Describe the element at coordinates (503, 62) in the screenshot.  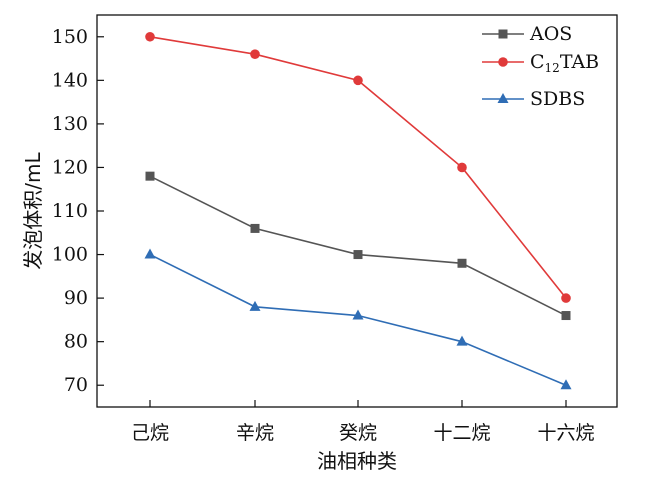
I see `legend-marker-c12tab` at that location.